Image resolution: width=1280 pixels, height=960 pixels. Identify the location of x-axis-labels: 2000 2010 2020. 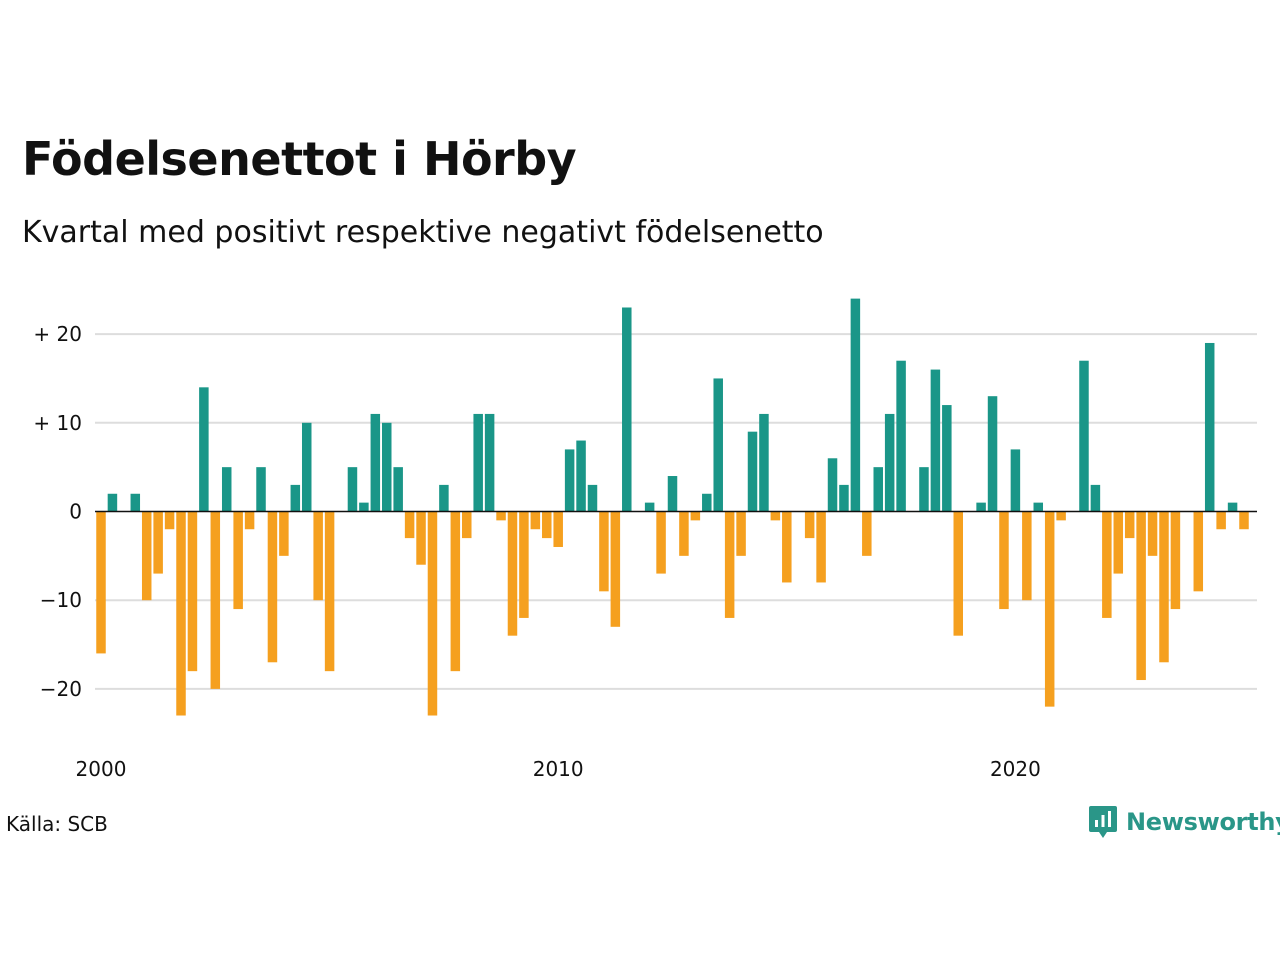
(558, 769).